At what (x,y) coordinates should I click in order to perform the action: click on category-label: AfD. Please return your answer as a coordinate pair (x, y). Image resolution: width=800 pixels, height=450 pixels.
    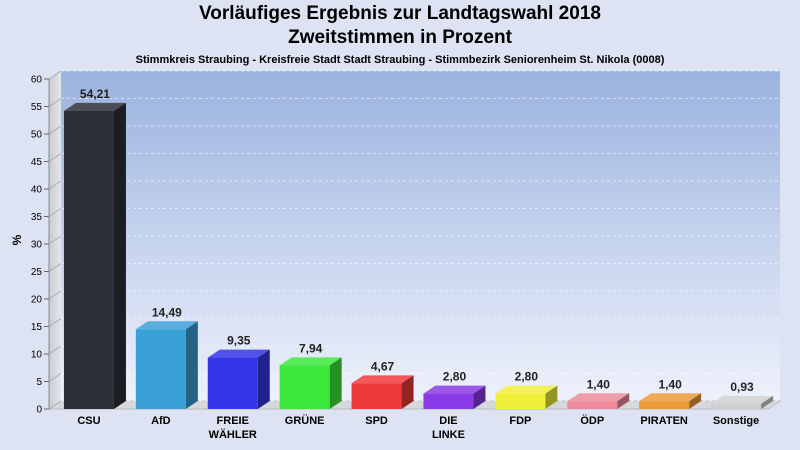
    Looking at the image, I should click on (161, 421).